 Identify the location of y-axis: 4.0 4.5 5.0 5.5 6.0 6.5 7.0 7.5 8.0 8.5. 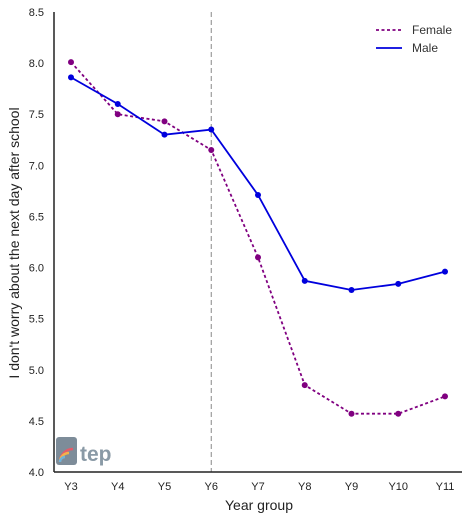
(42, 243).